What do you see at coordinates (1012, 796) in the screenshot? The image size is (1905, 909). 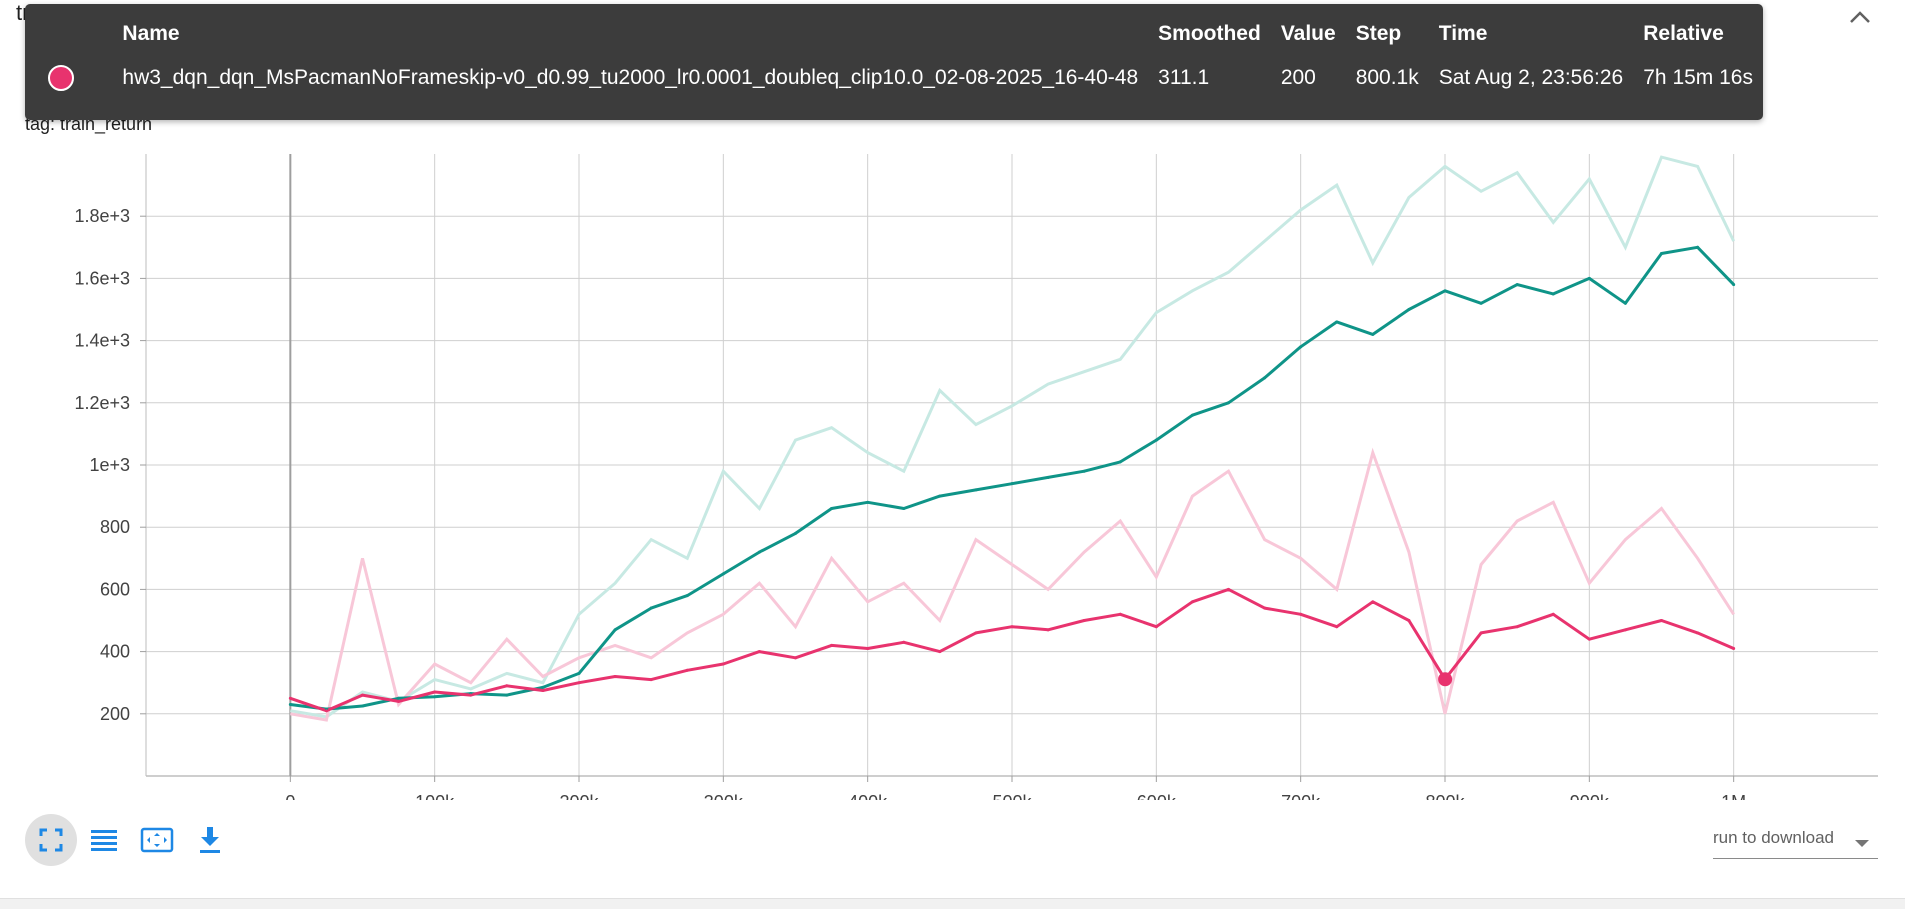 I see `x-tick-label: 500k` at bounding box center [1012, 796].